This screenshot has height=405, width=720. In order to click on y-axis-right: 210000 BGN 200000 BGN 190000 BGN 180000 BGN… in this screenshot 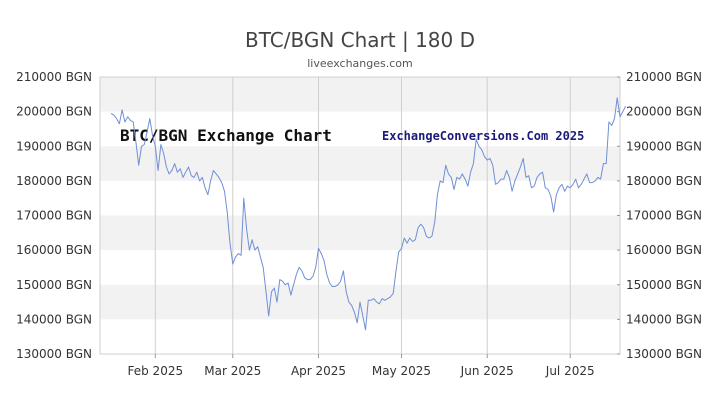, I will do `click(659, 215)`.